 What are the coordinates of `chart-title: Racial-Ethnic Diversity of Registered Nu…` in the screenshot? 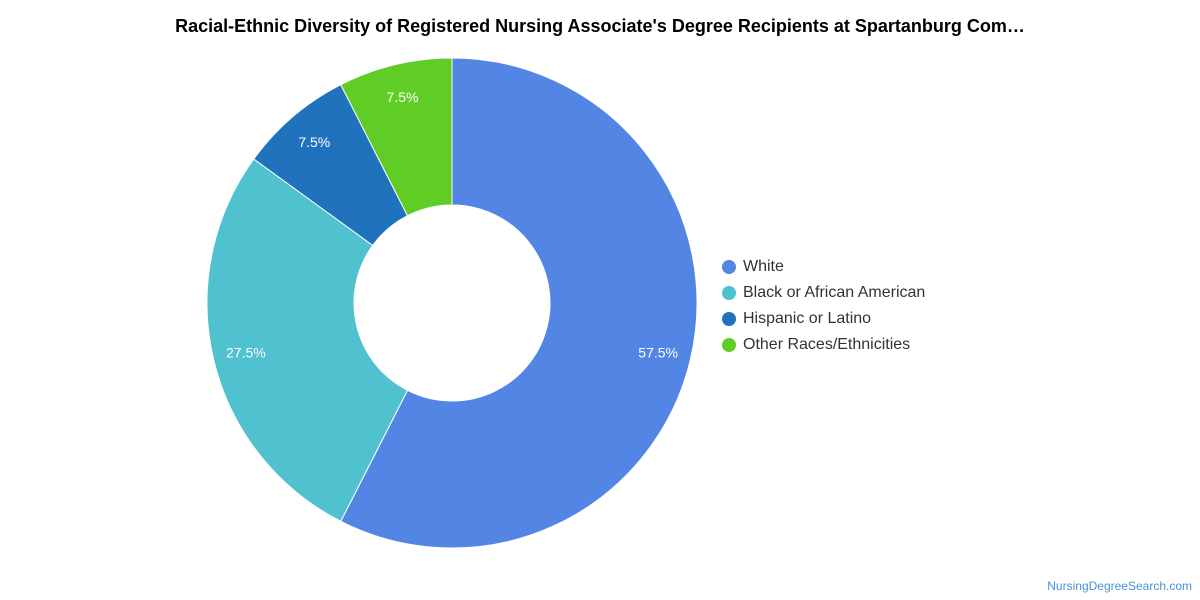 It's located at (600, 26).